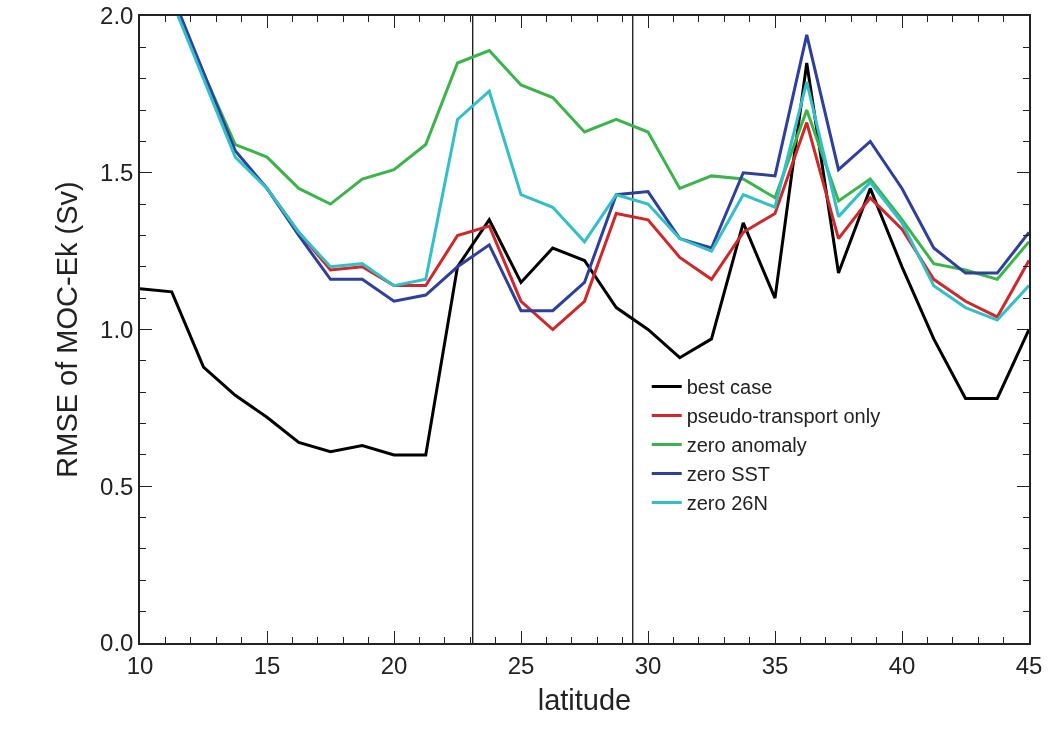 This screenshot has height=743, width=1049. I want to click on legend-label: zero anomaly, so click(746, 445).